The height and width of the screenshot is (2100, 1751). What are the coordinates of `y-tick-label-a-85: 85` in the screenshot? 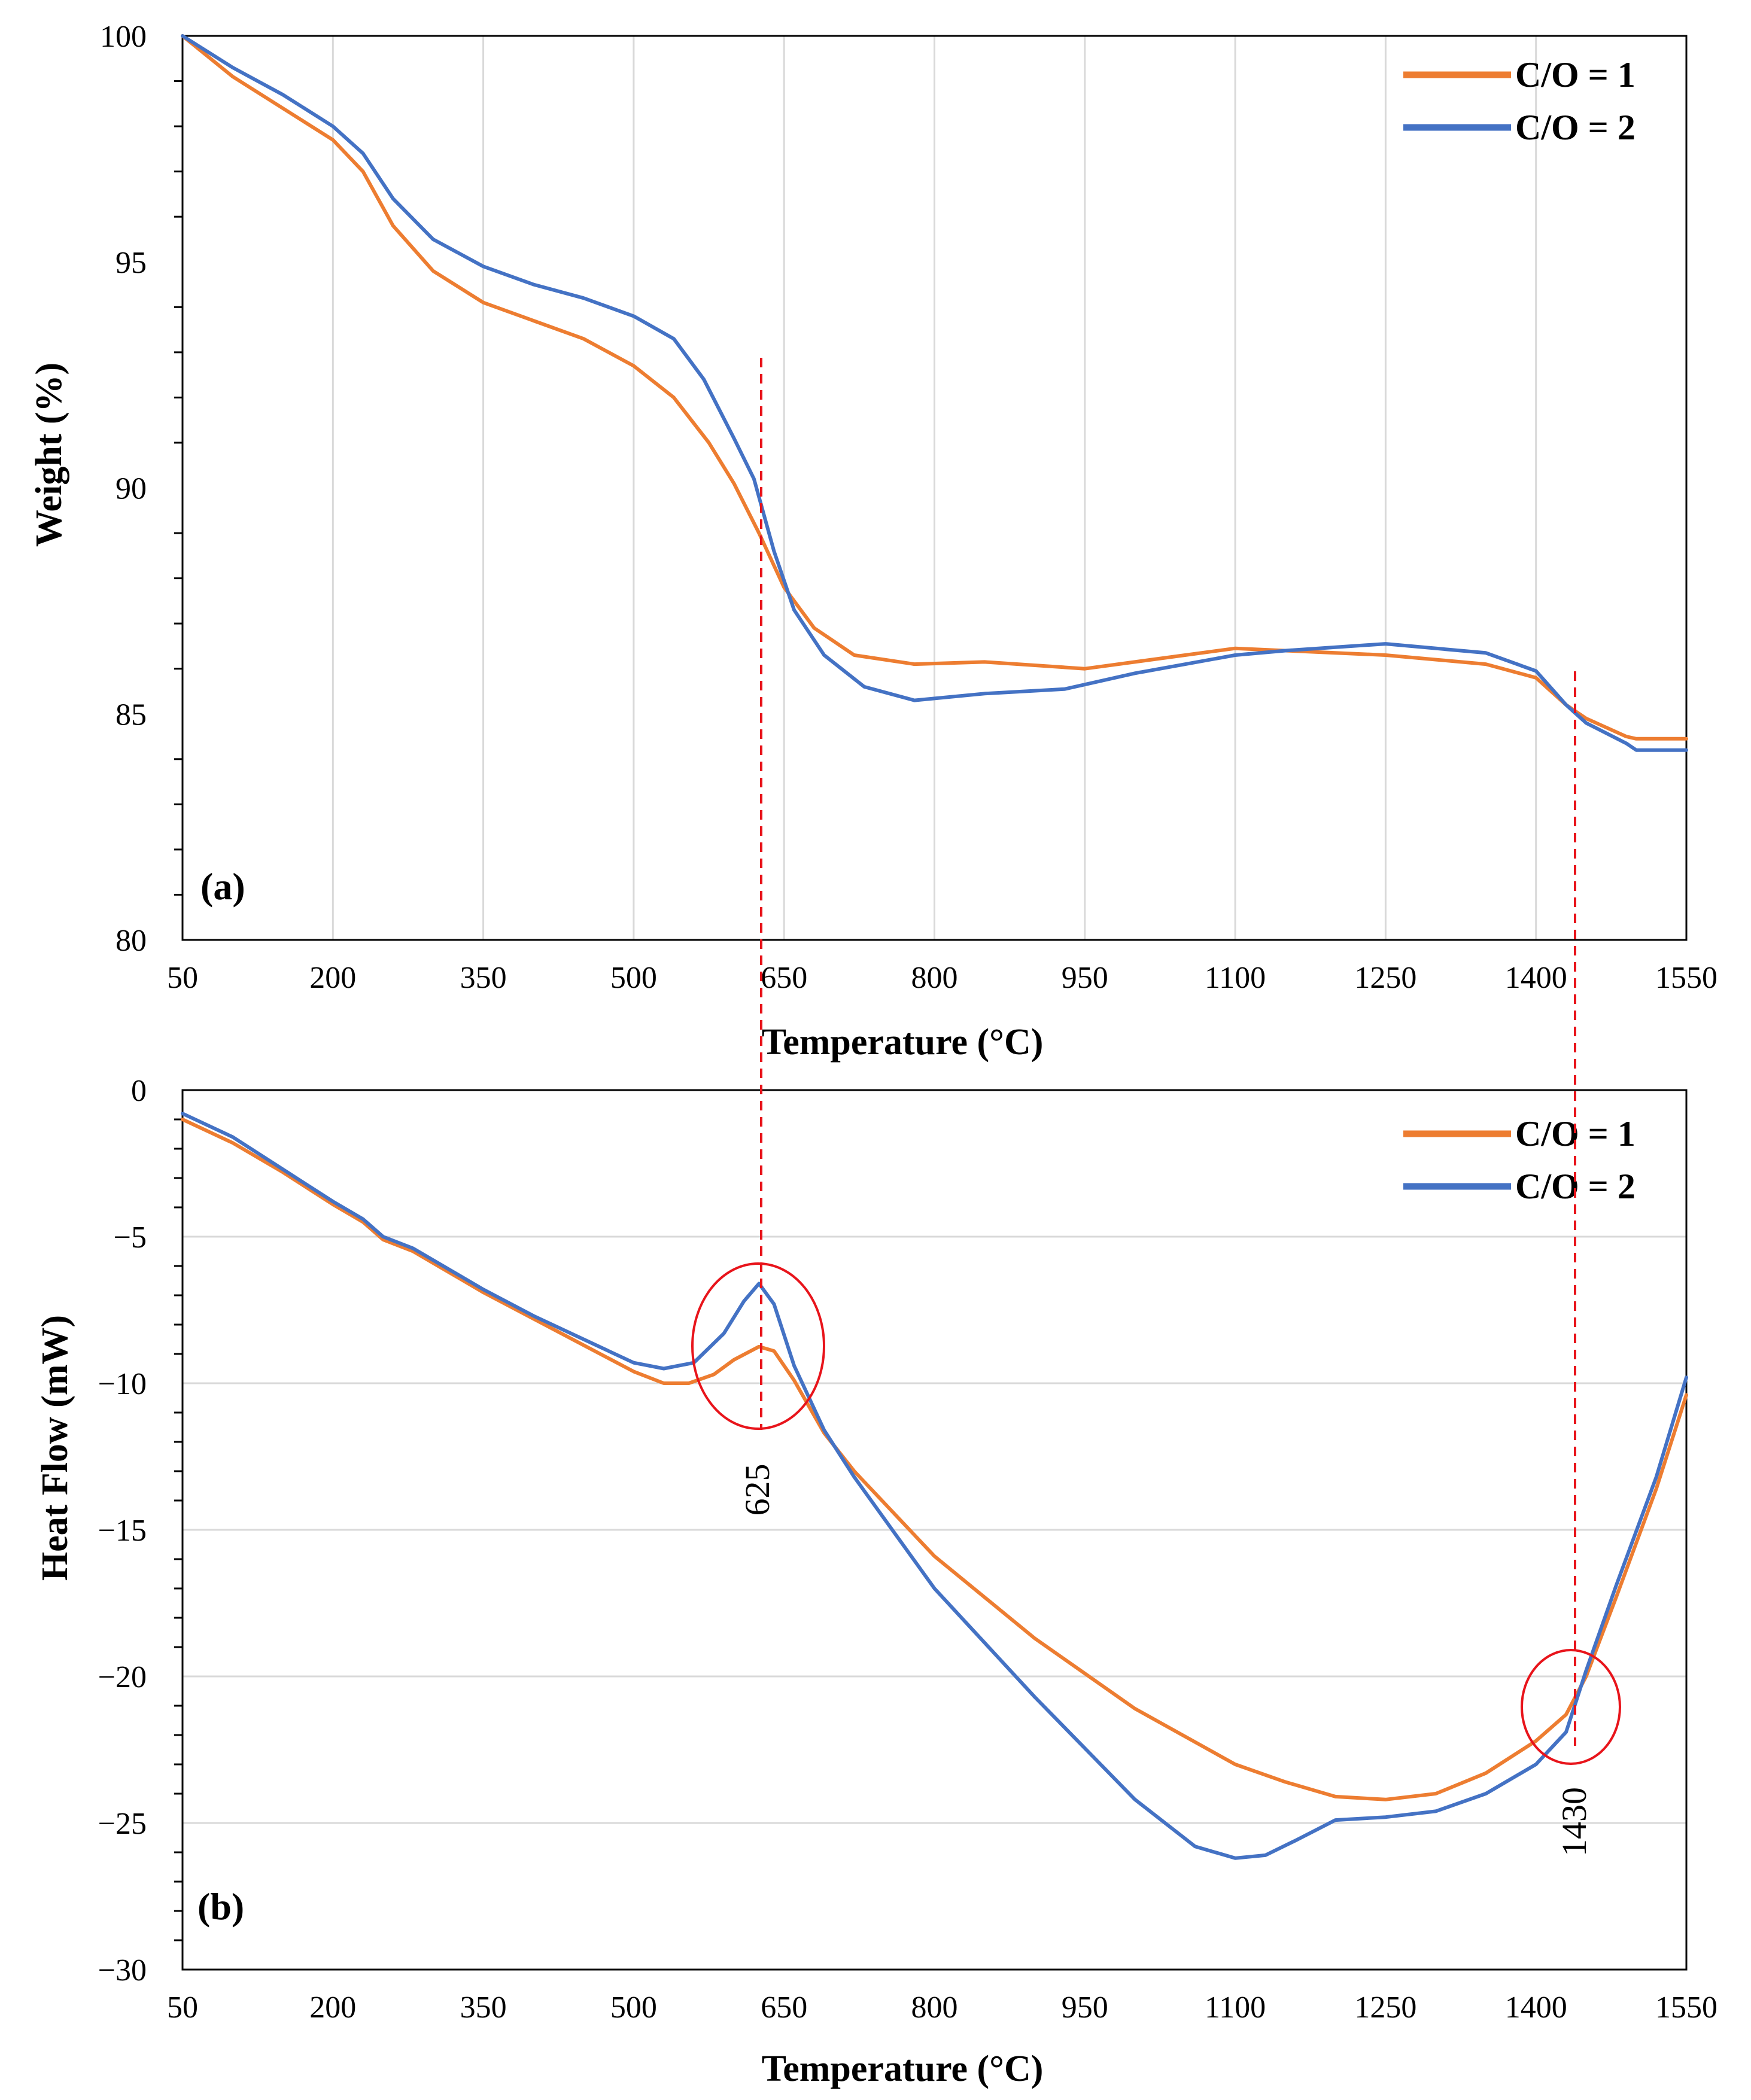 It's located at (131, 715).